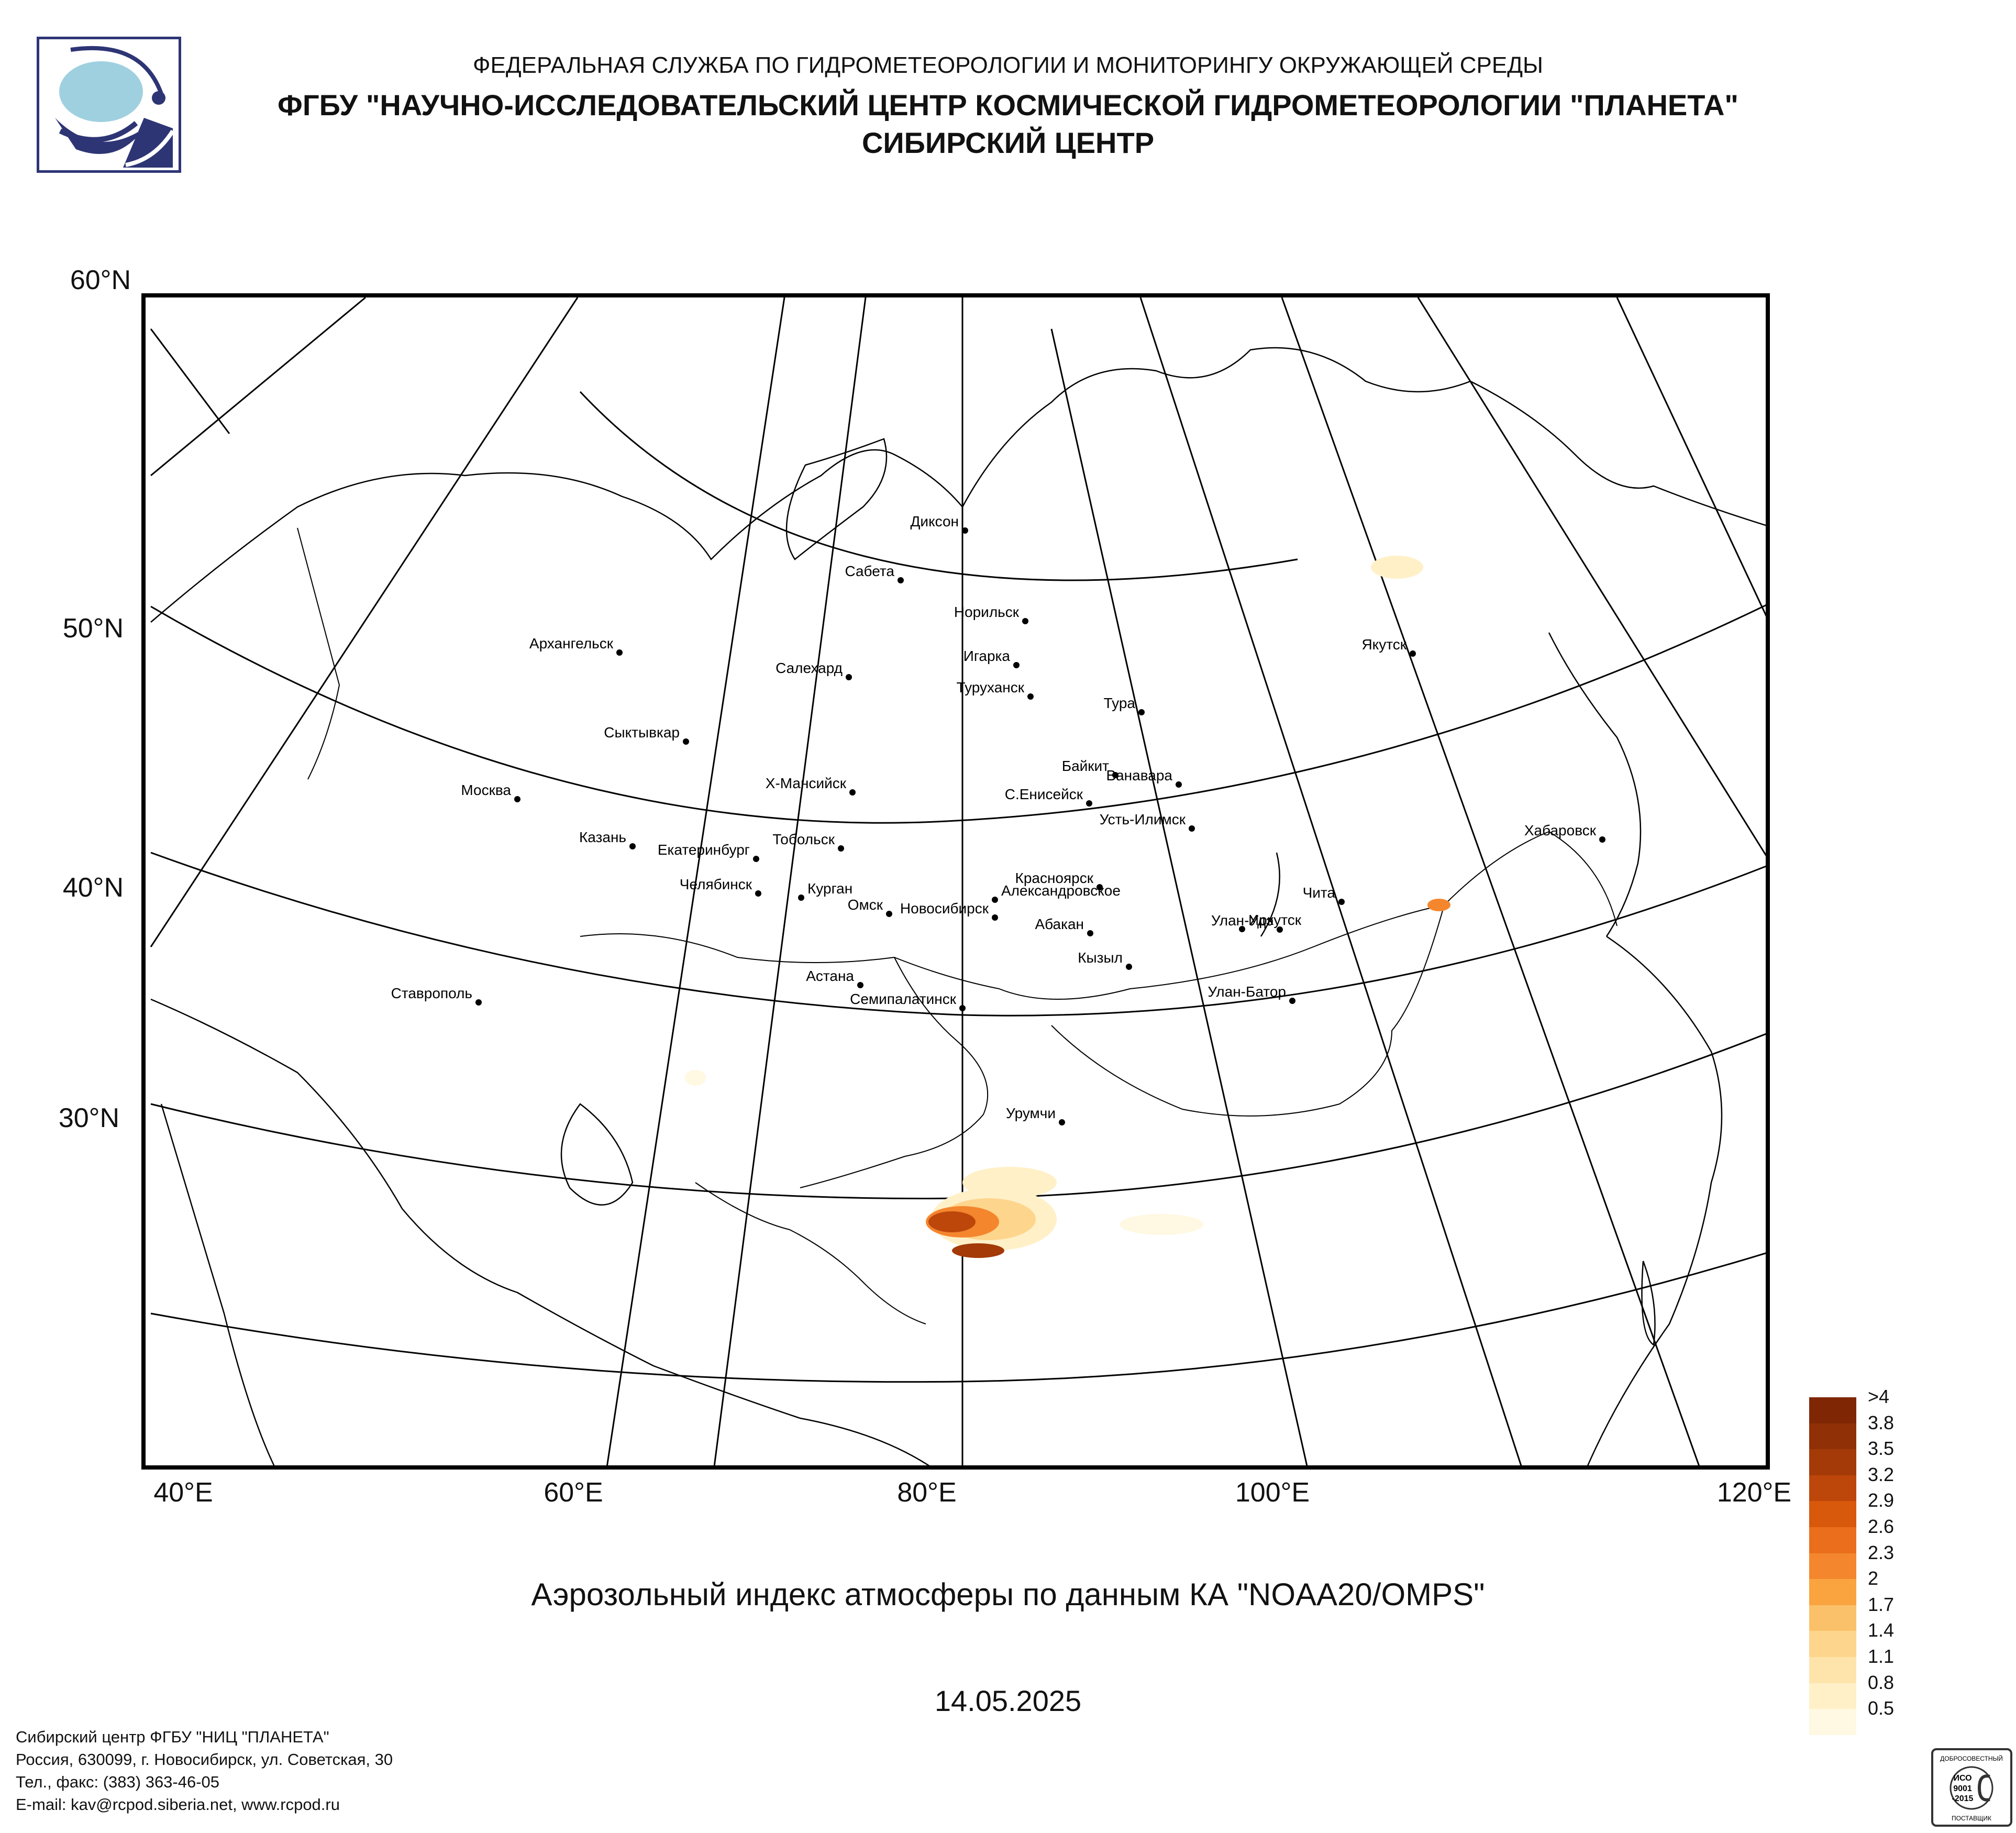  What do you see at coordinates (866, 905) in the screenshot?
I see `city-label: Омск` at bounding box center [866, 905].